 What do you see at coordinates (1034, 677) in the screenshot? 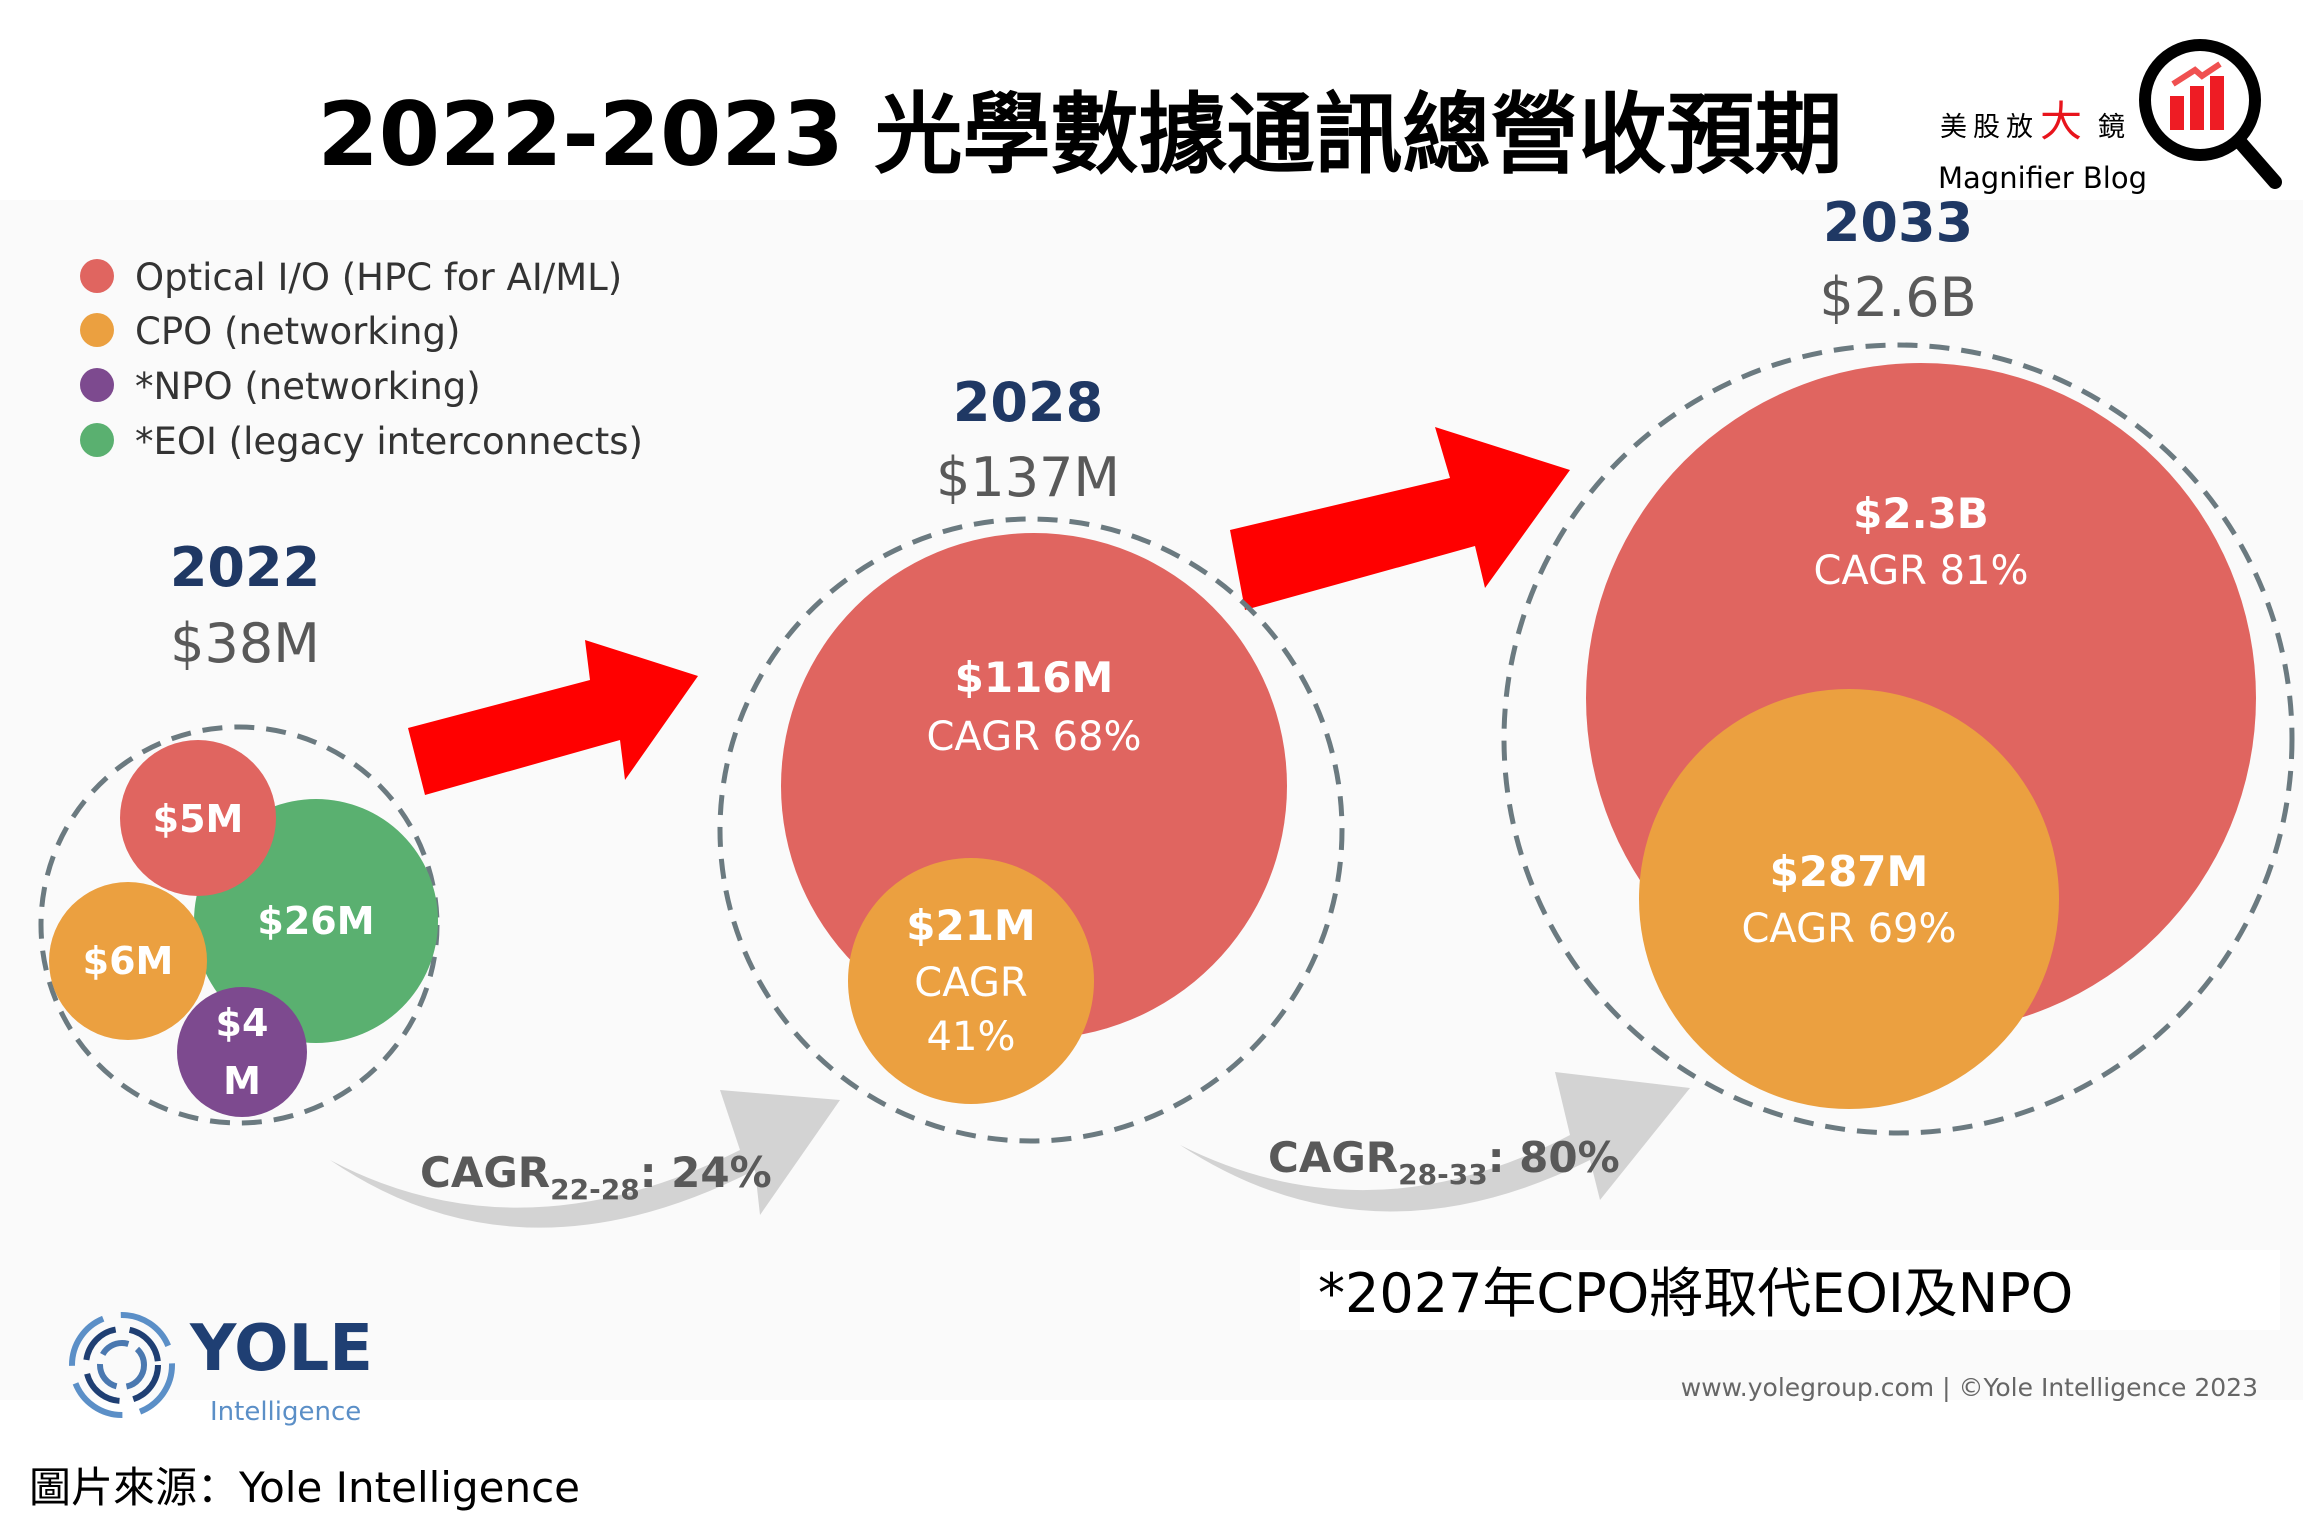
I see `value-optical-2028: $116M` at bounding box center [1034, 677].